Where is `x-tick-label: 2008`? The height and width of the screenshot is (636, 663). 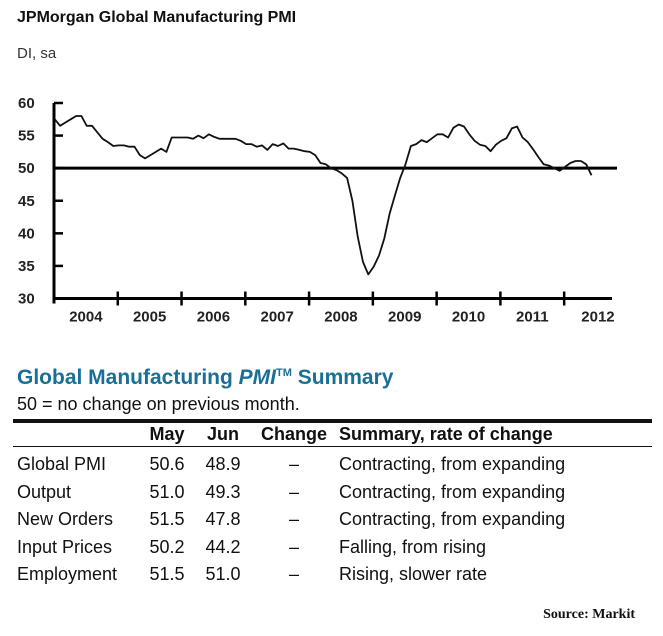 x-tick-label: 2008 is located at coordinates (340, 317).